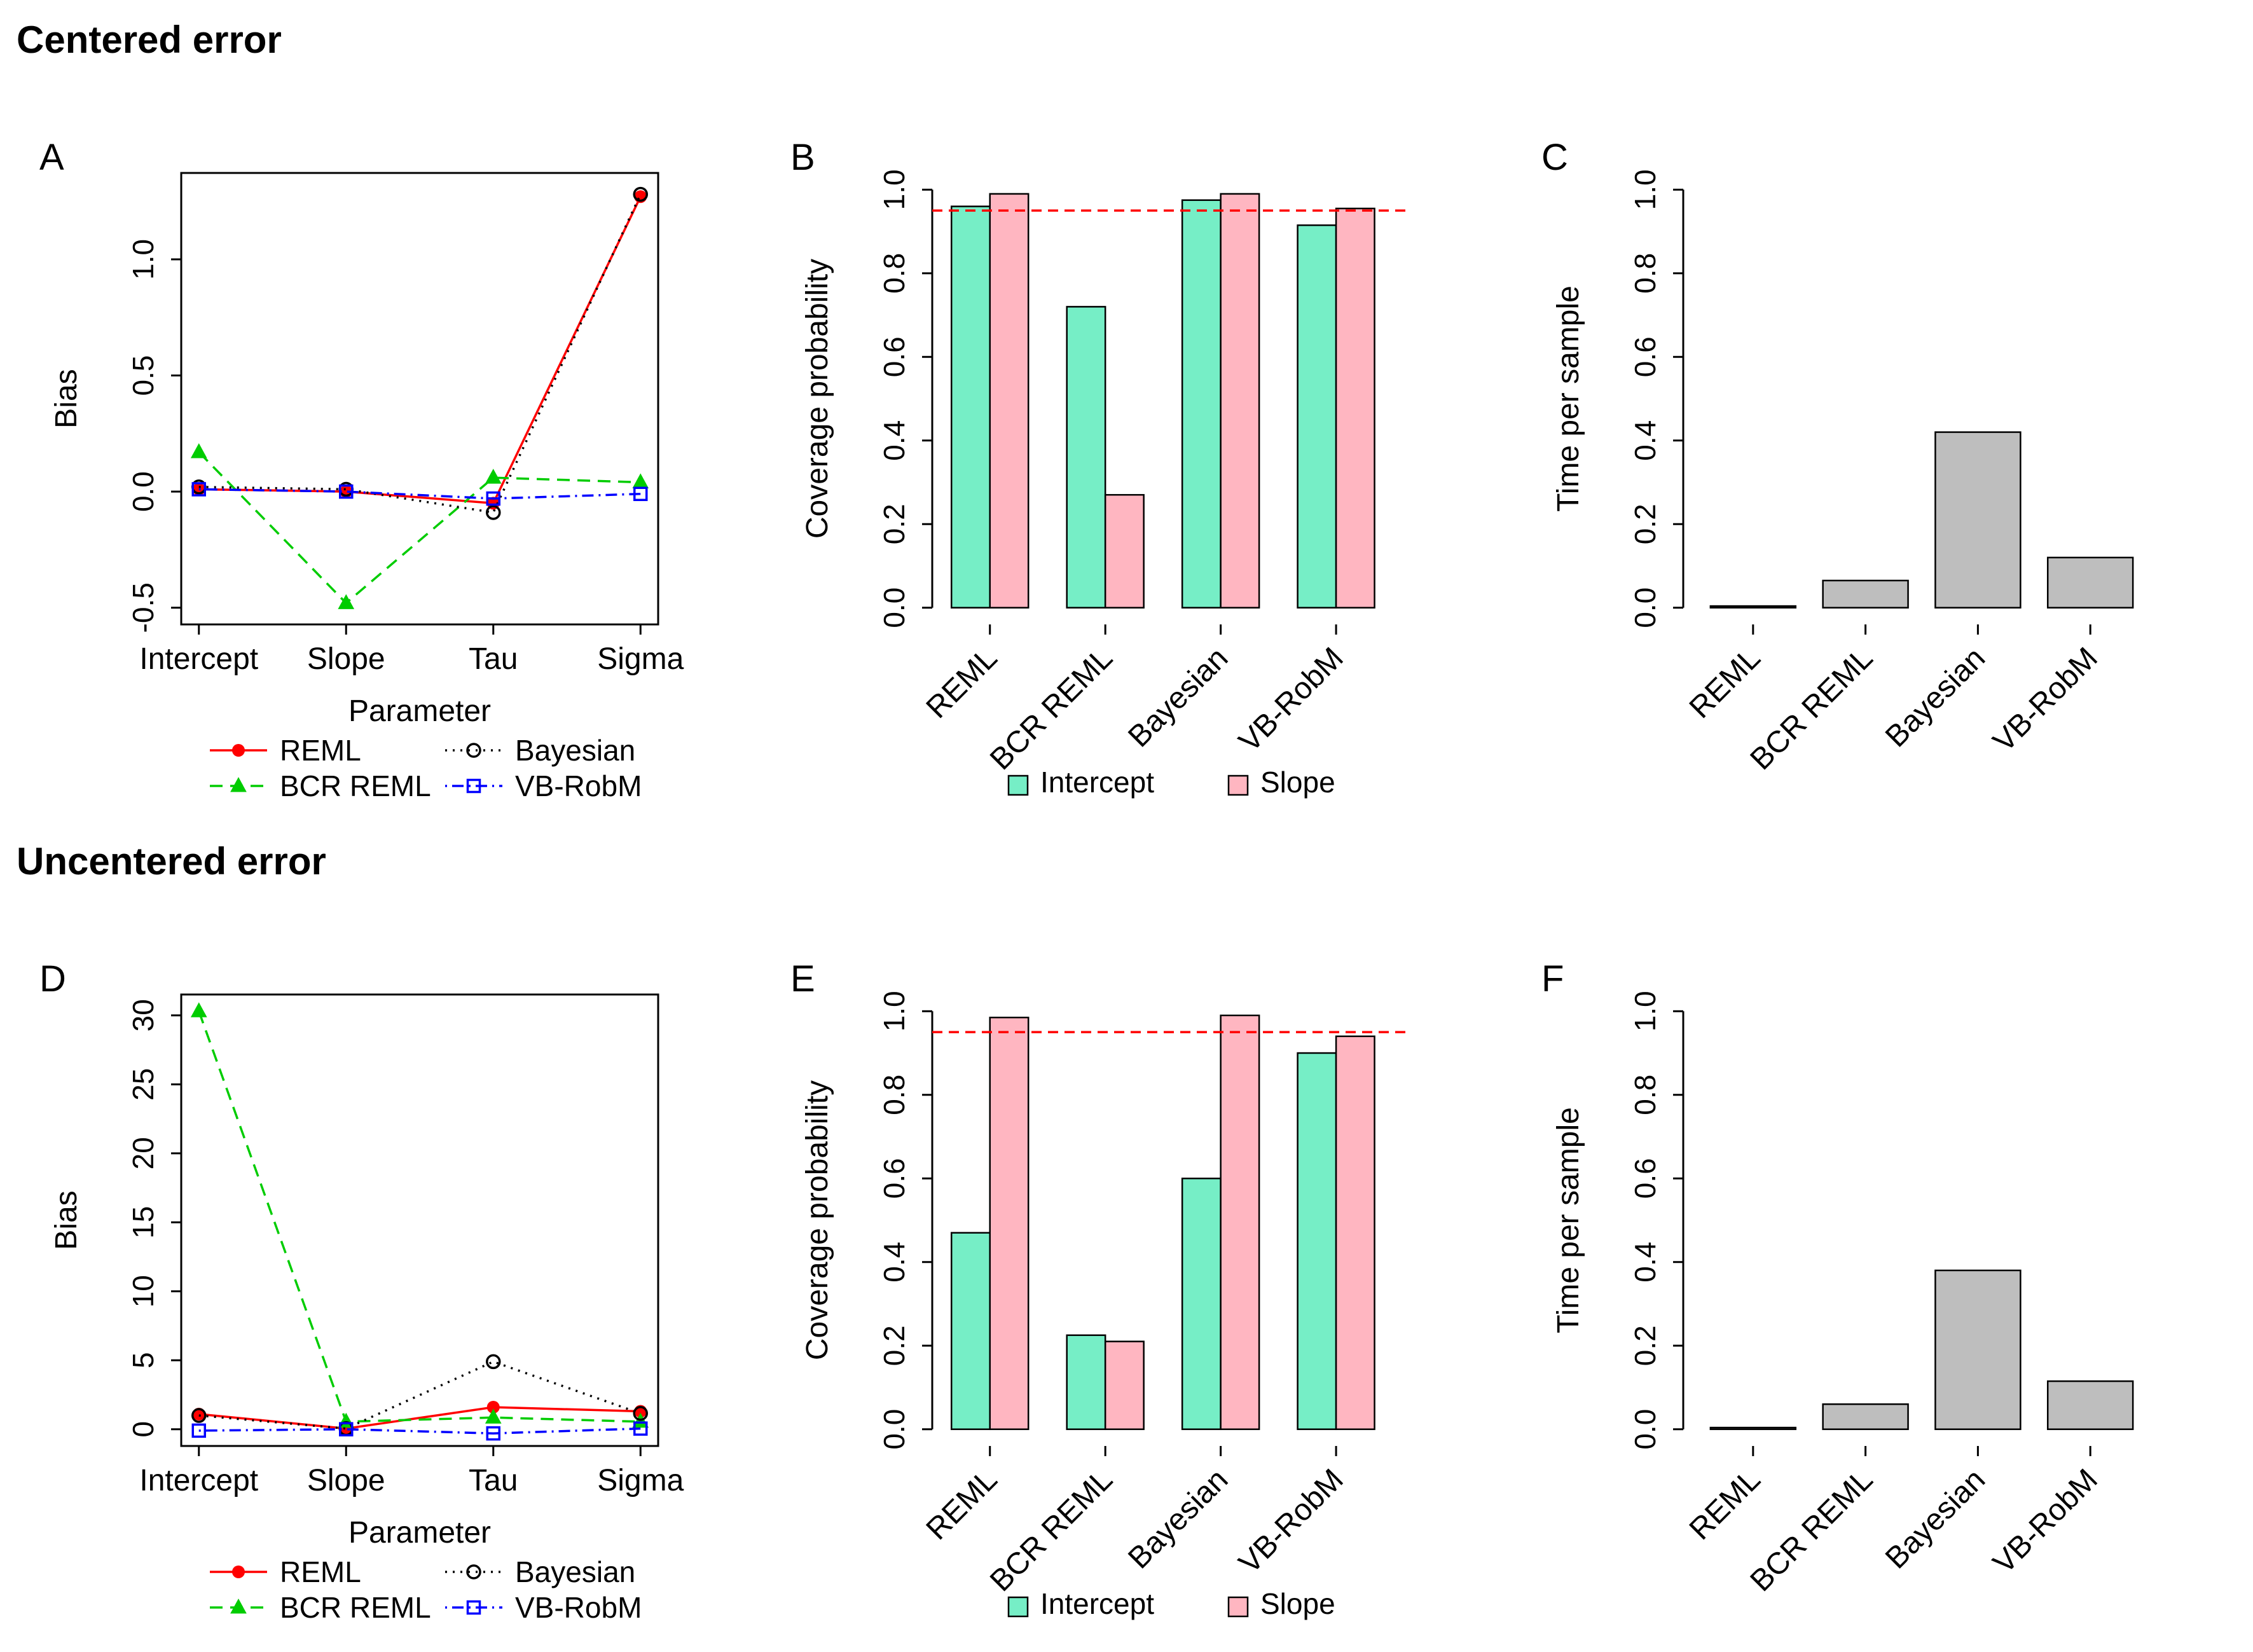  Describe the element at coordinates (238, 1572) in the screenshot. I see `marker-reml-legend` at that location.